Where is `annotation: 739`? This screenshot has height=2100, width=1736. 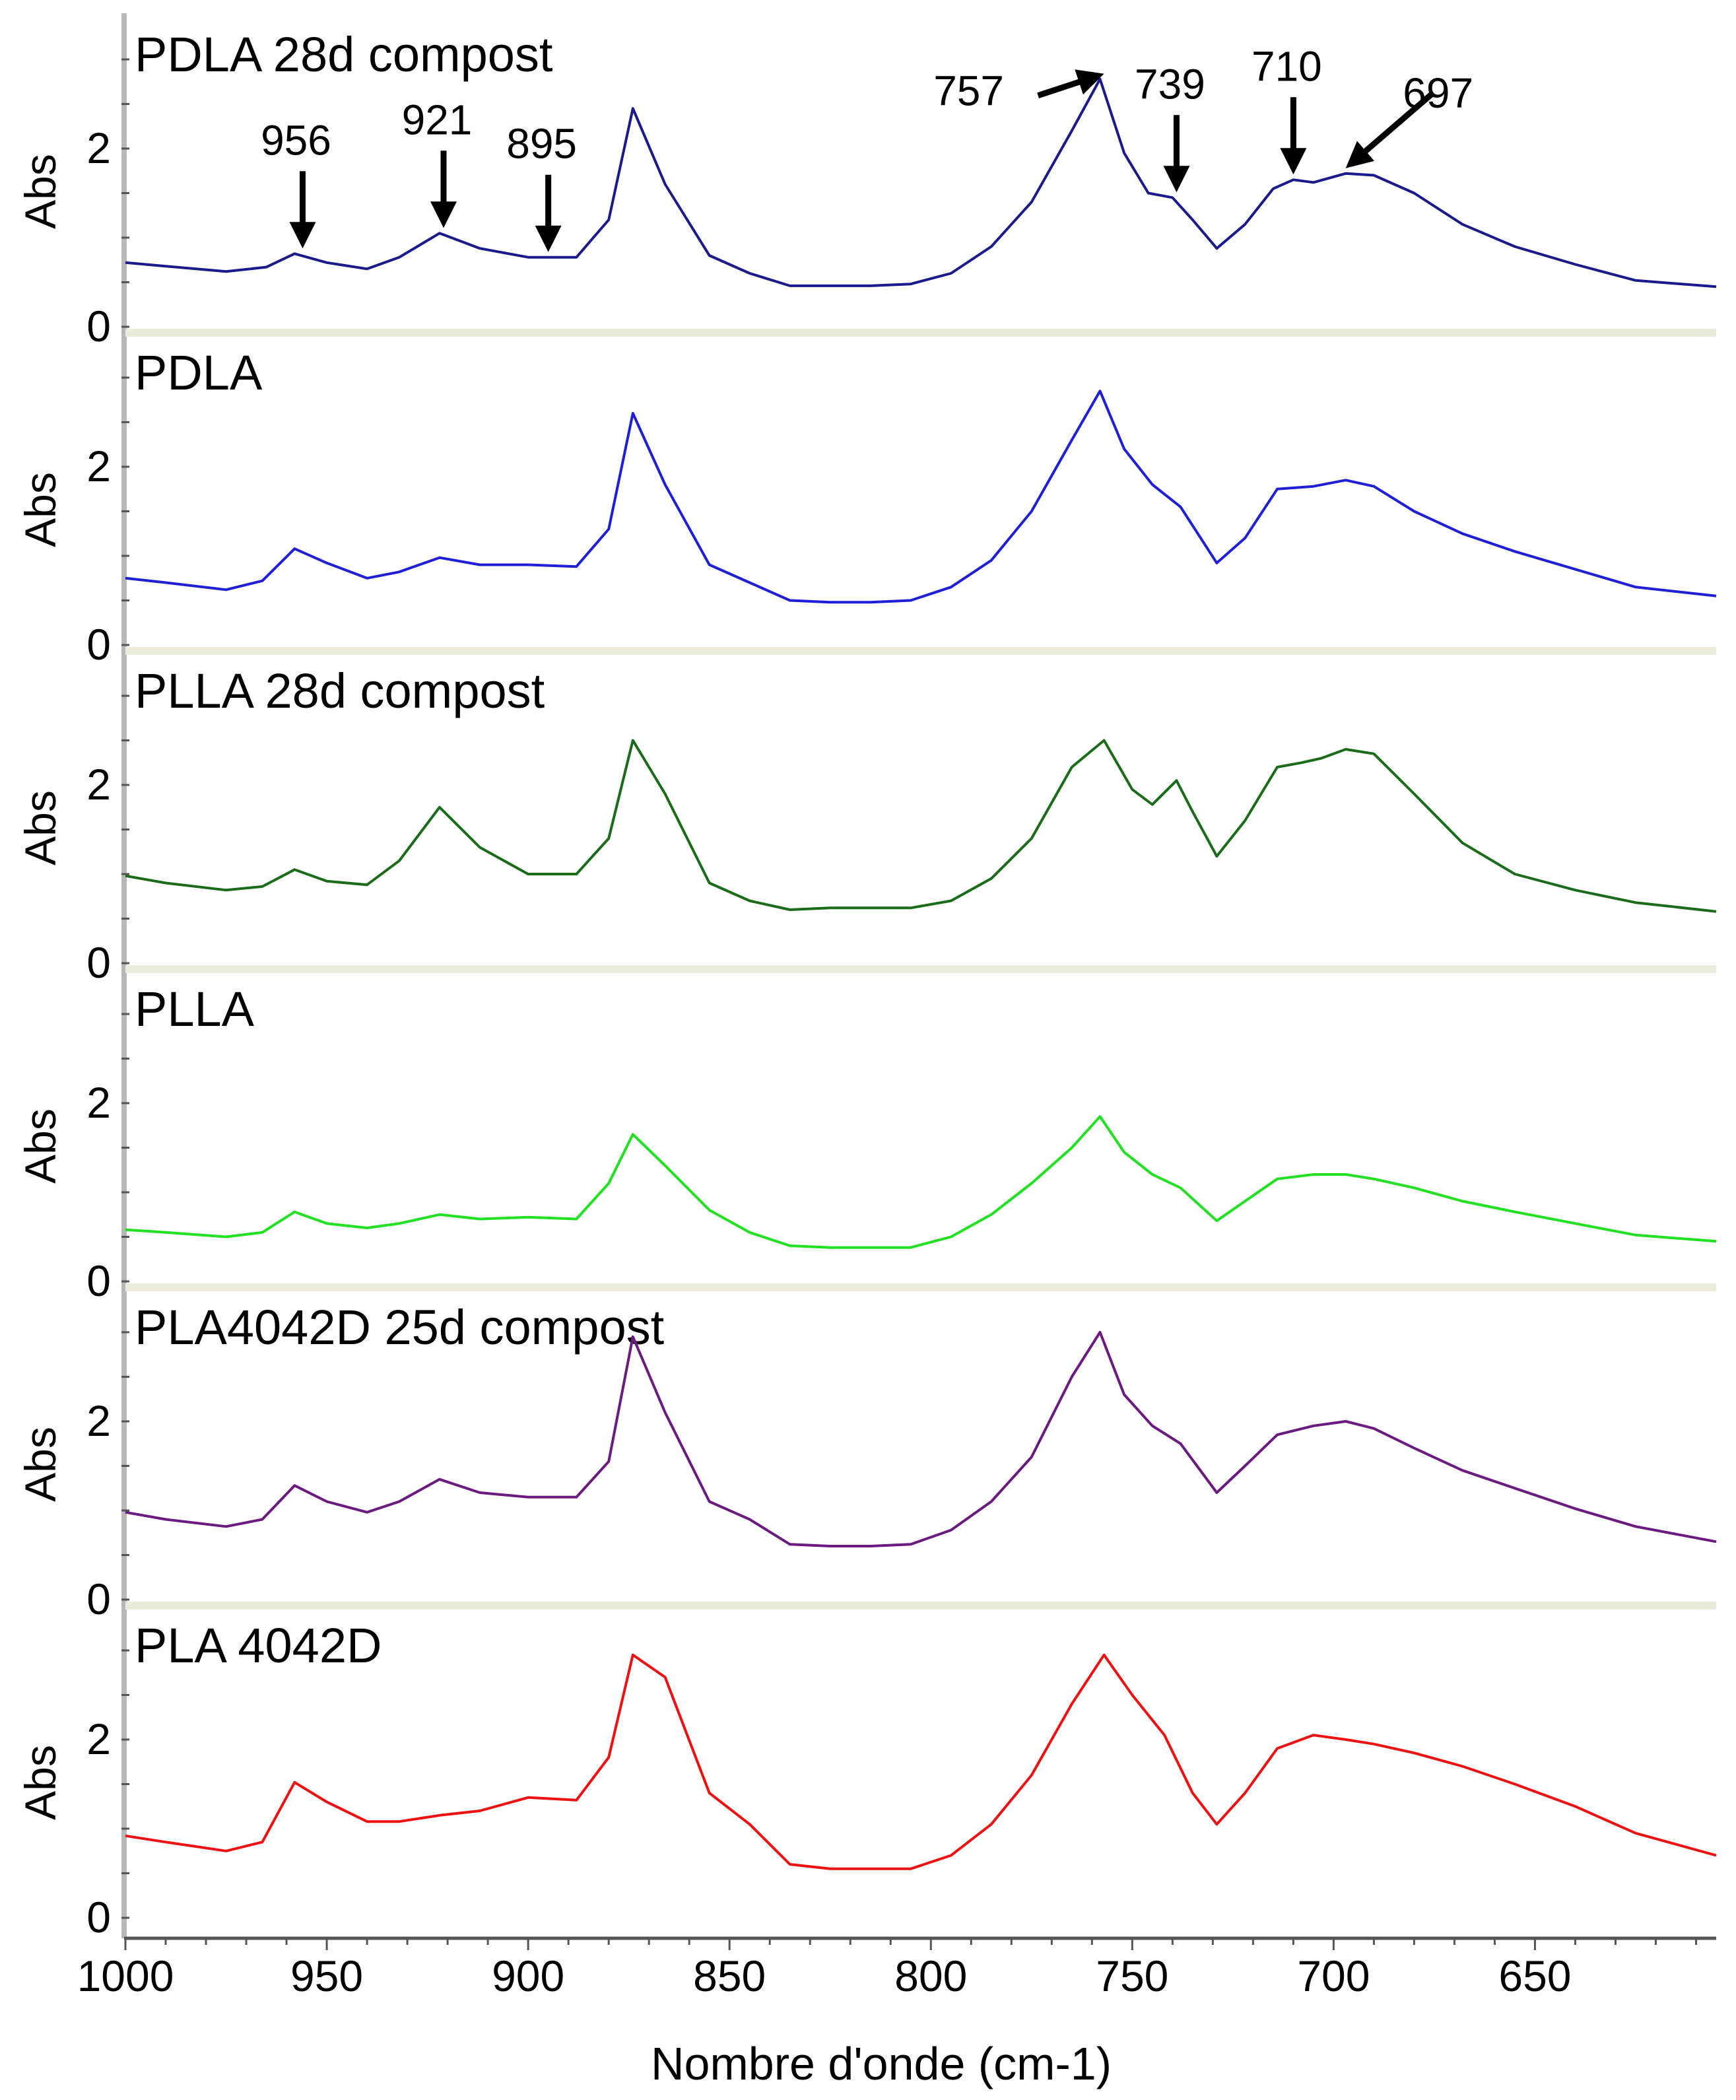
annotation: 739 is located at coordinates (1170, 127).